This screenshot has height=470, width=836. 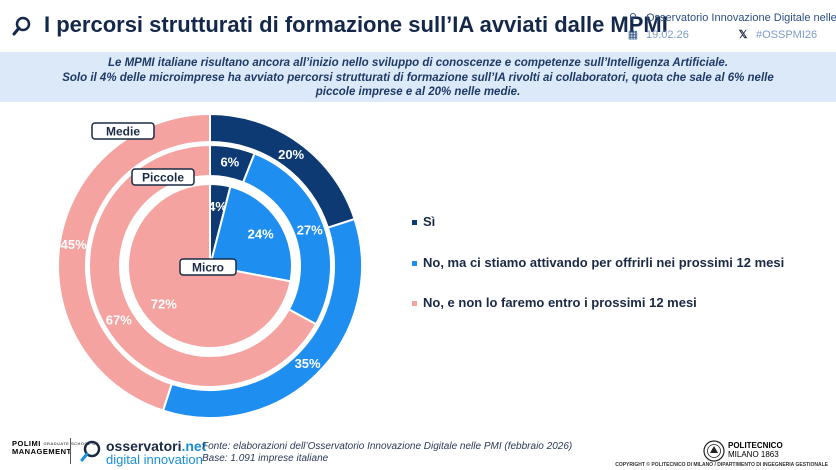 What do you see at coordinates (261, 233) in the screenshot?
I see `data-label-micro-1: 24%` at bounding box center [261, 233].